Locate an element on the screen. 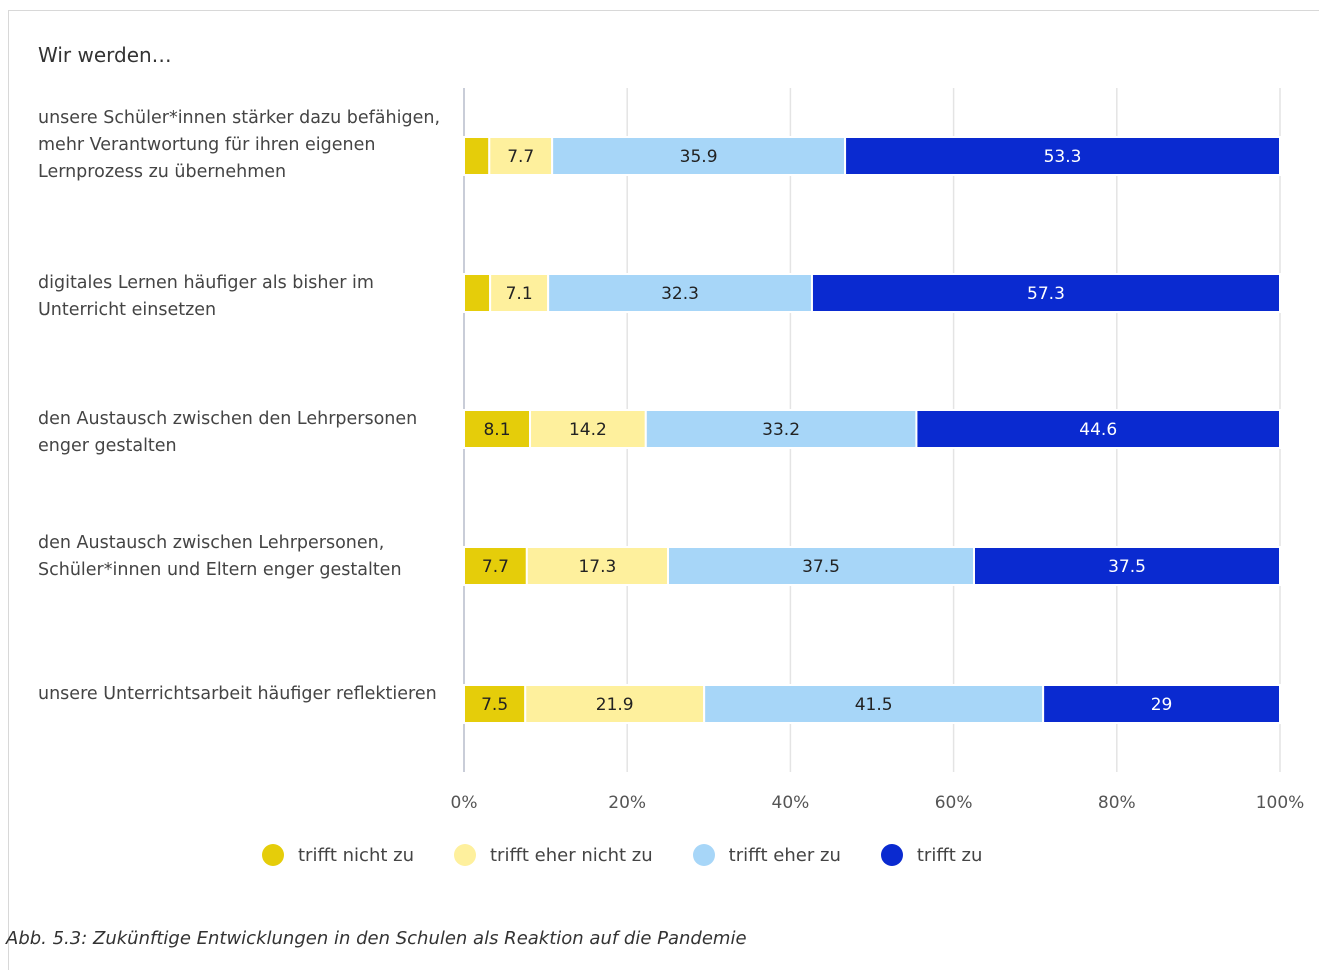 The image size is (1319, 970). legend-item: trifft eher nicht zu is located at coordinates (553, 855).